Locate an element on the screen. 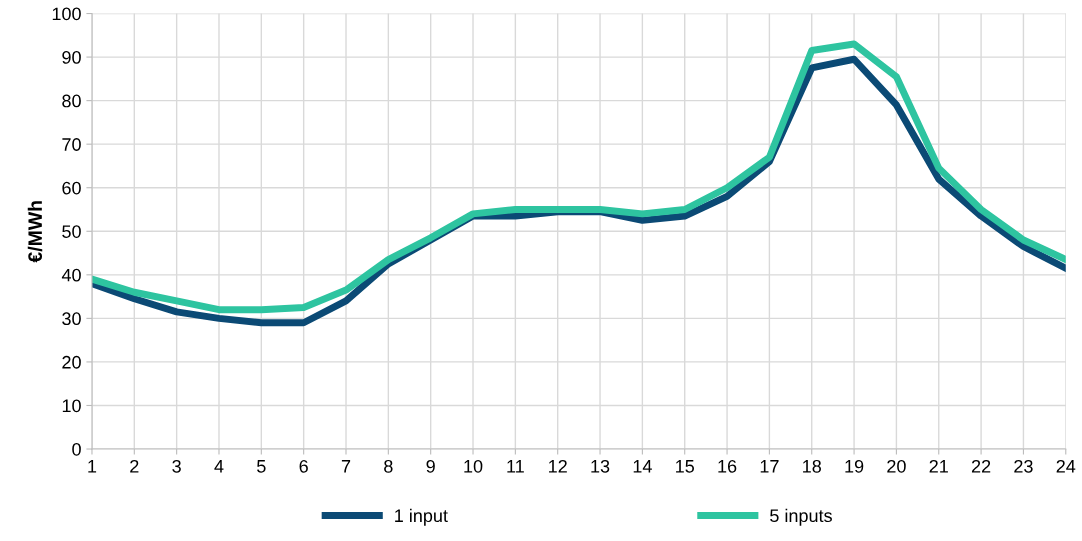  x-tick-label: 20 is located at coordinates (896, 466).